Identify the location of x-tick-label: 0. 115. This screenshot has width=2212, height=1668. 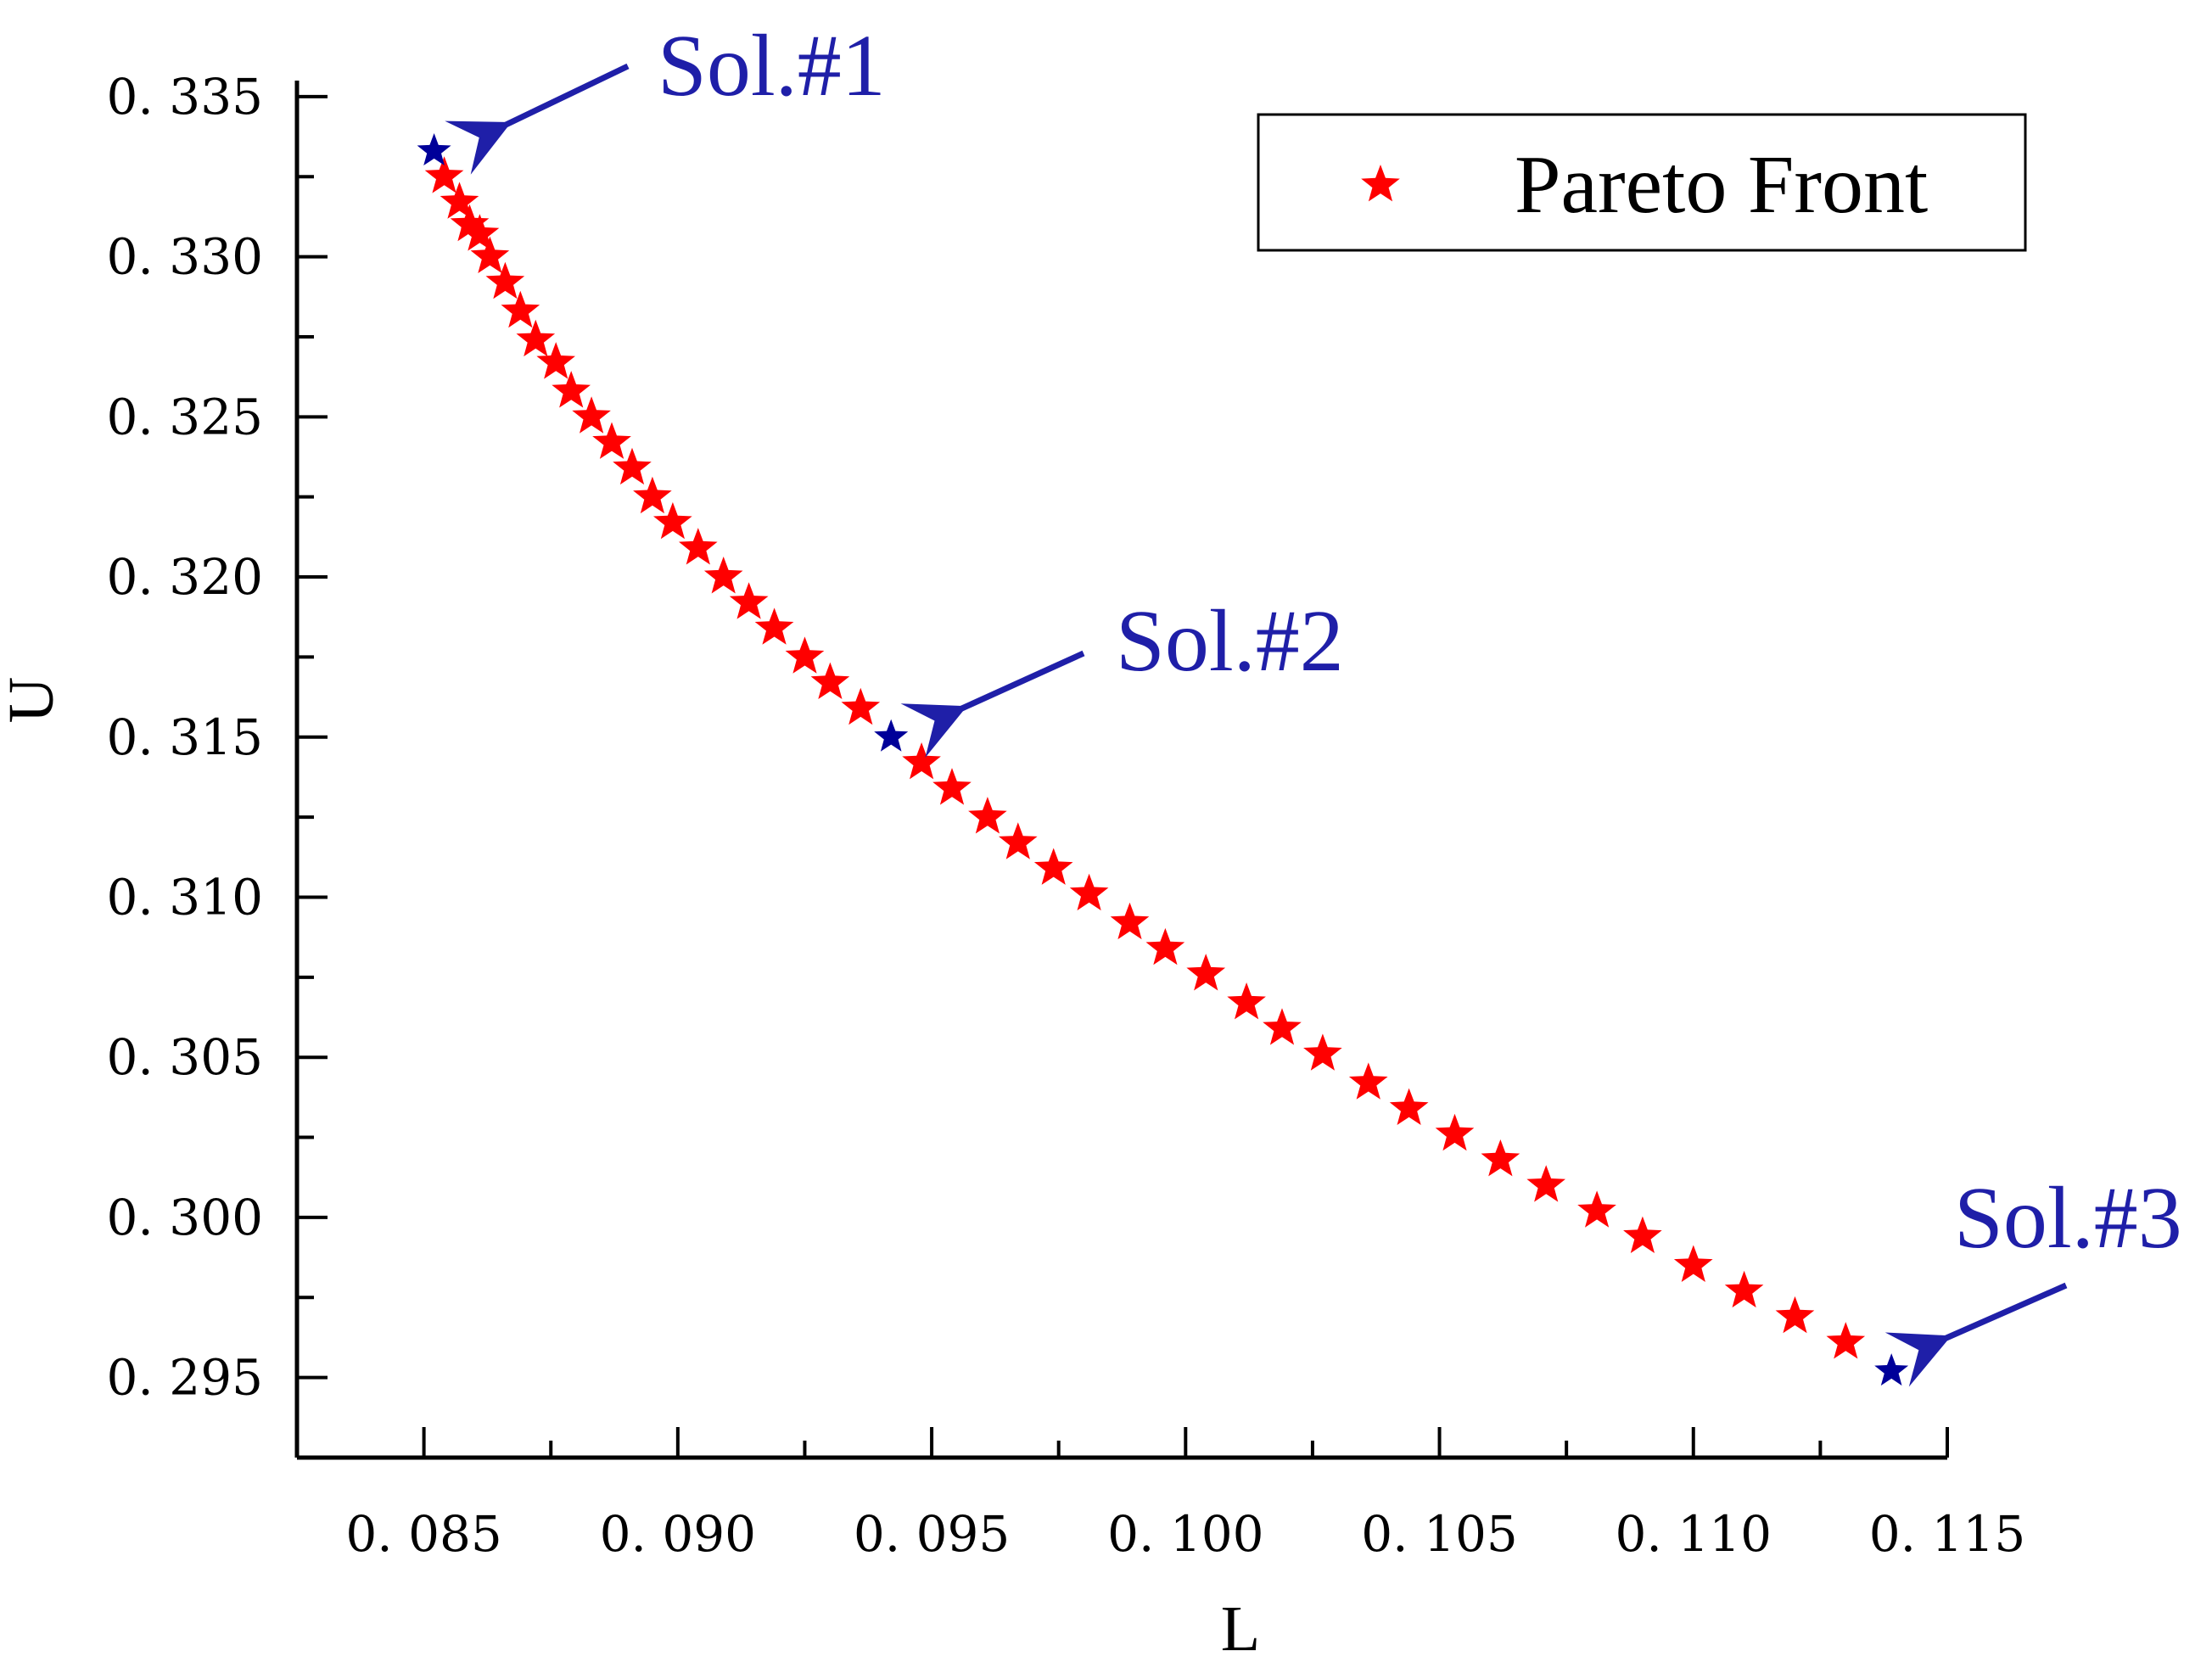
(1947, 1534).